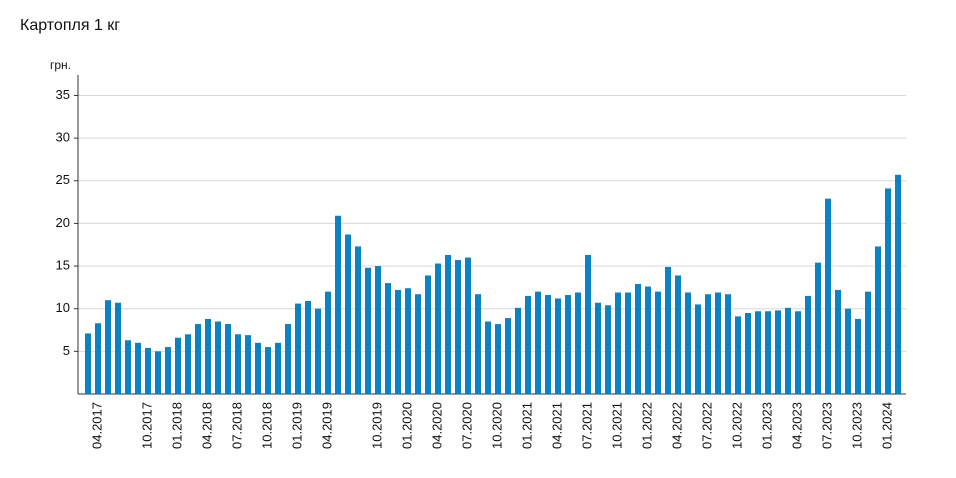 Image resolution: width=956 pixels, height=478 pixels. What do you see at coordinates (466, 425) in the screenshot?
I see `x-tick-label: 07.2020` at bounding box center [466, 425].